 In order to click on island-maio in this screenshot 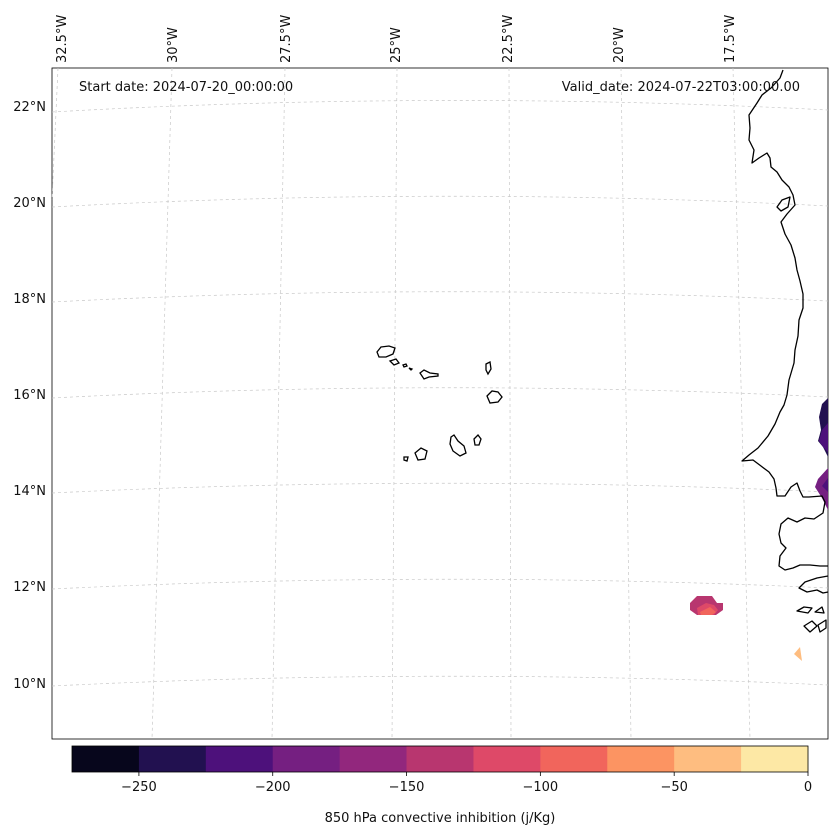, I will do `click(477, 440)`.